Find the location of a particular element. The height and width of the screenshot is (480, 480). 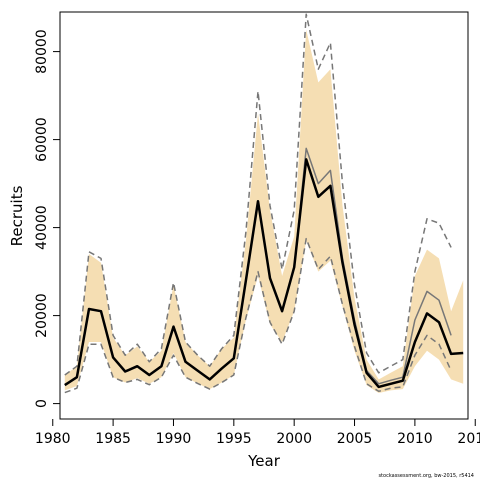

x-axis-label: Year is located at coordinates (264, 461).